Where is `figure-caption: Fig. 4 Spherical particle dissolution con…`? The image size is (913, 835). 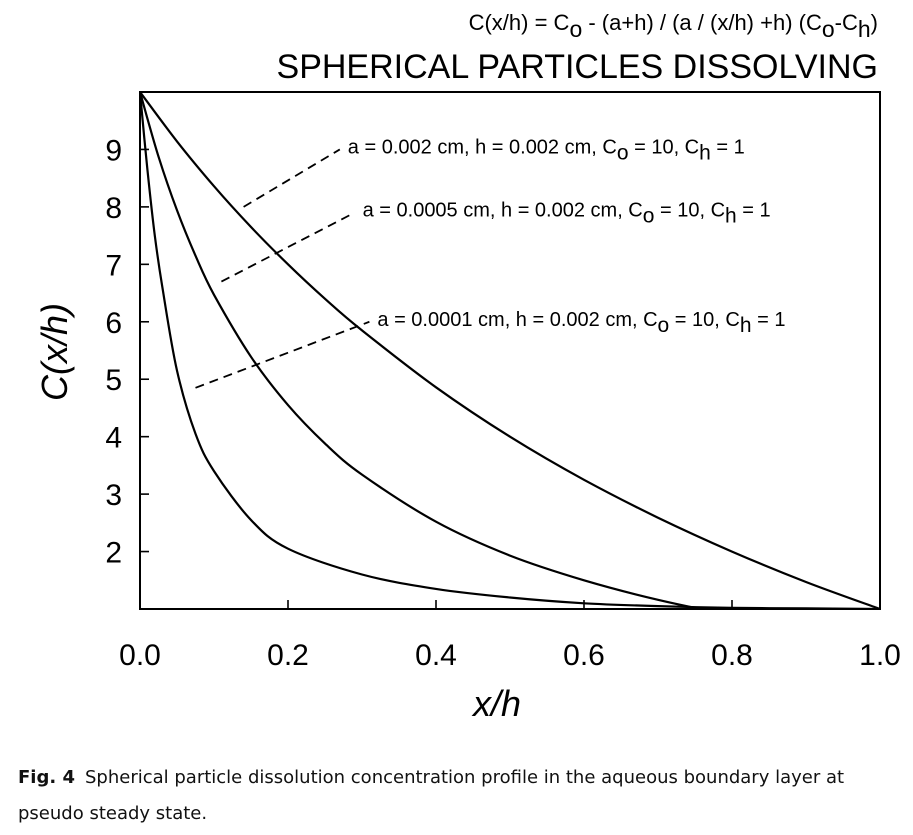
figure-caption: Fig. 4 Spherical particle dissolution con… is located at coordinates (458, 796).